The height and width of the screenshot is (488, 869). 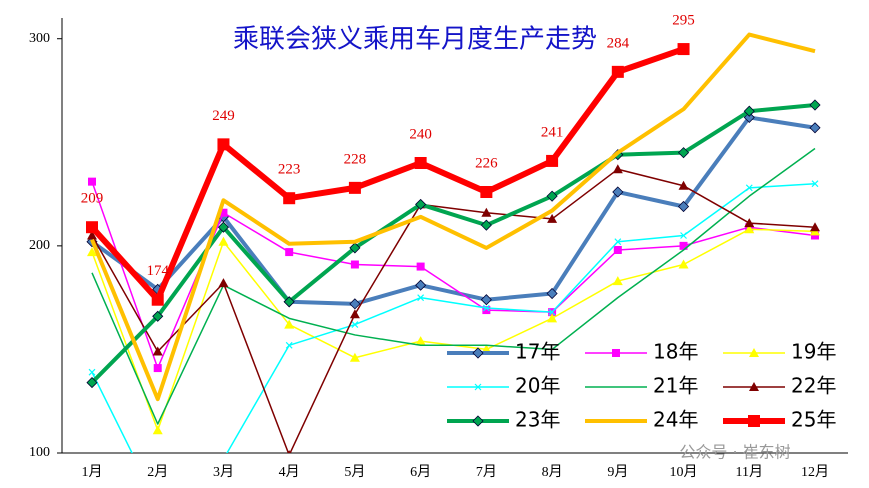 What do you see at coordinates (289, 472) in the screenshot?
I see `x-tick-label: 4月` at bounding box center [289, 472].